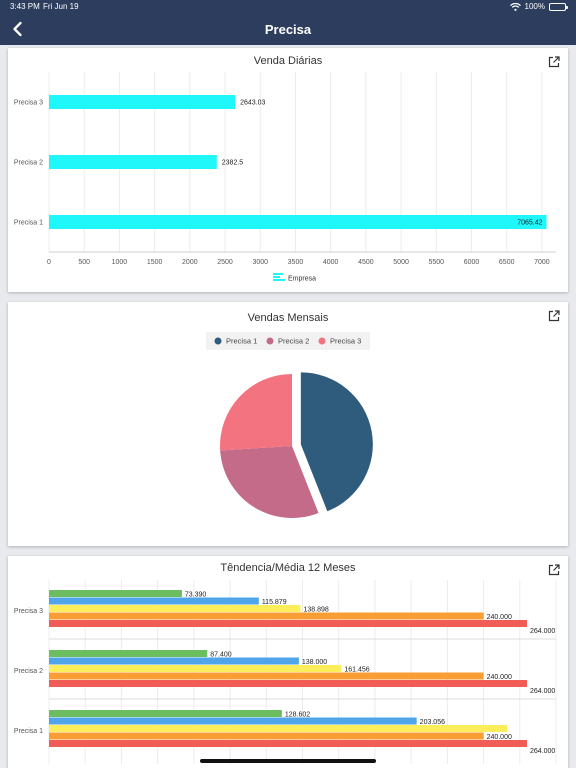  What do you see at coordinates (515, 6) in the screenshot?
I see `wifi-icon` at bounding box center [515, 6].